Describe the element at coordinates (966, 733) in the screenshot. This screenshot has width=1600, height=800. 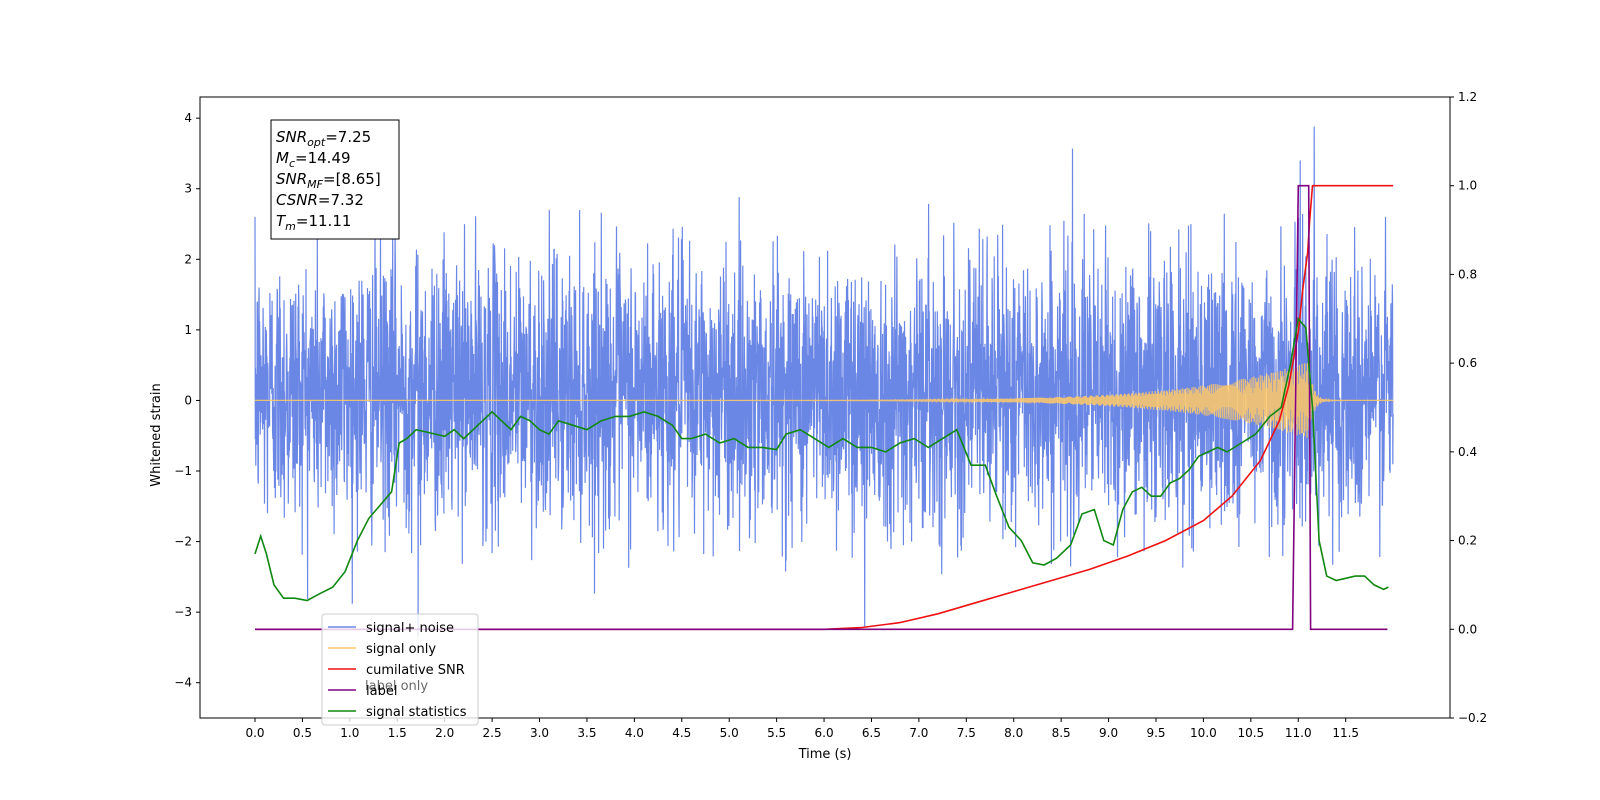
I see `x-tick-label: 7.5` at that location.